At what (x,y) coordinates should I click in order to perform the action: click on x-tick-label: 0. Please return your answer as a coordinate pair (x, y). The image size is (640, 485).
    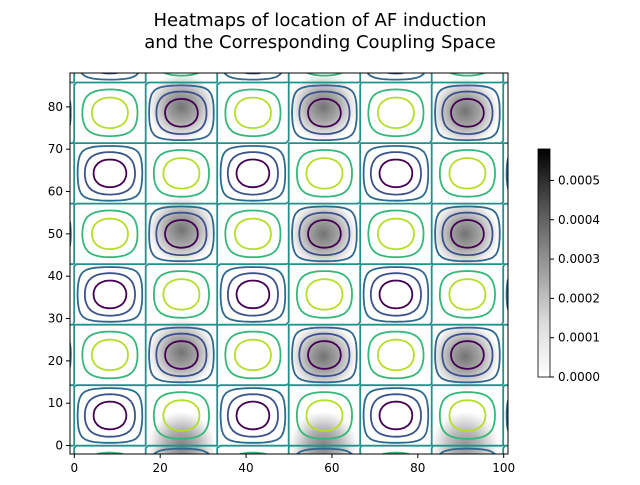
    Looking at the image, I should click on (74, 468).